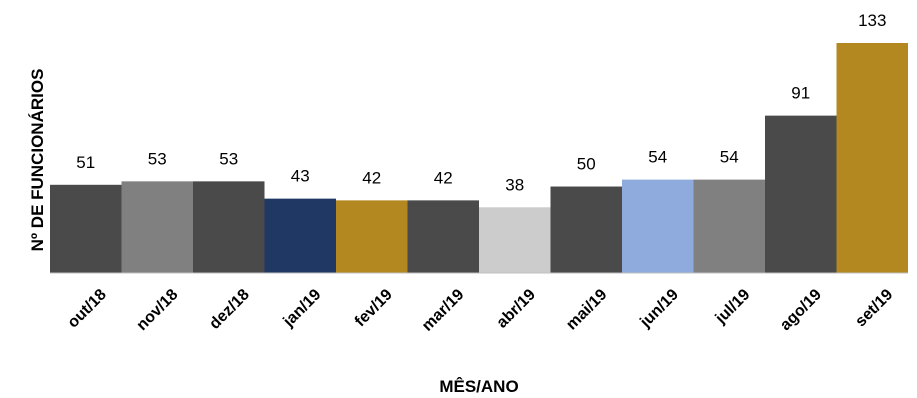 The height and width of the screenshot is (398, 917). I want to click on x-tick-label-nov-18: nov/18, so click(158, 310).